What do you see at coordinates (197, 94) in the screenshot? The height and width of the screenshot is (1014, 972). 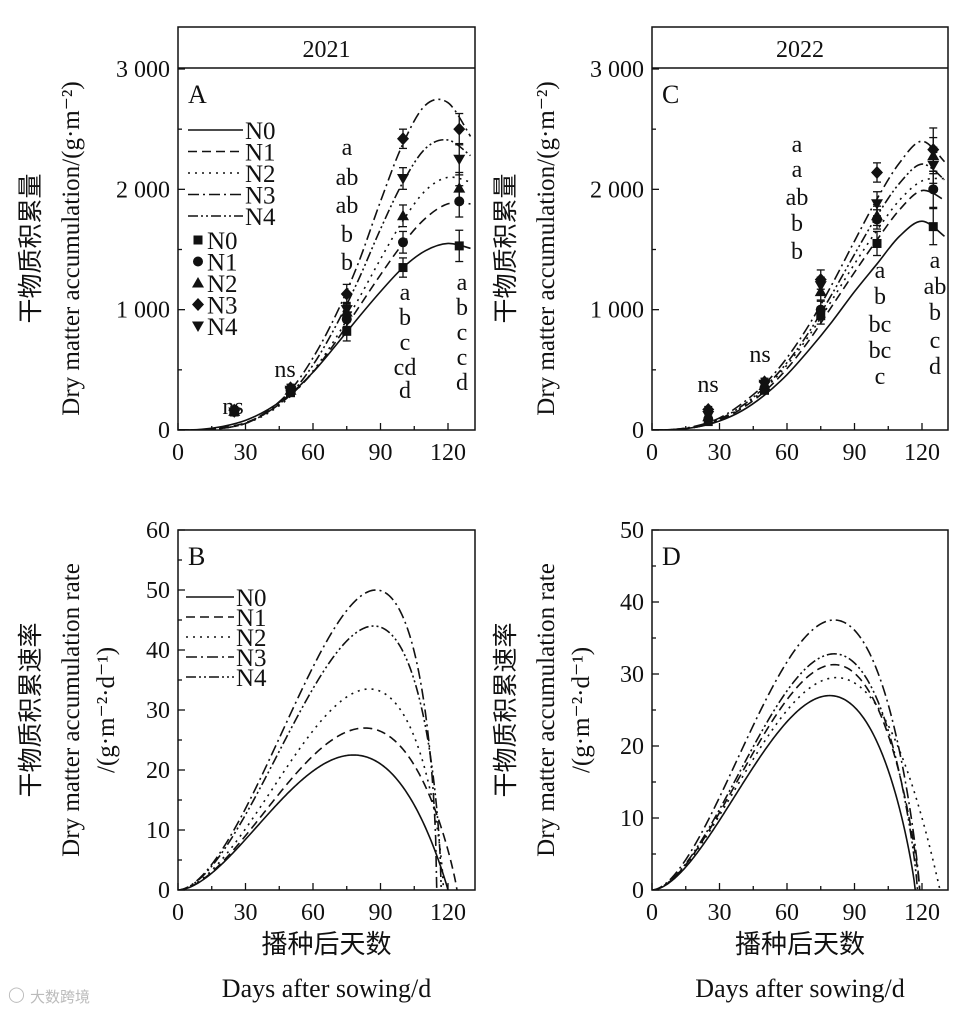 I see `panel-label: A` at bounding box center [197, 94].